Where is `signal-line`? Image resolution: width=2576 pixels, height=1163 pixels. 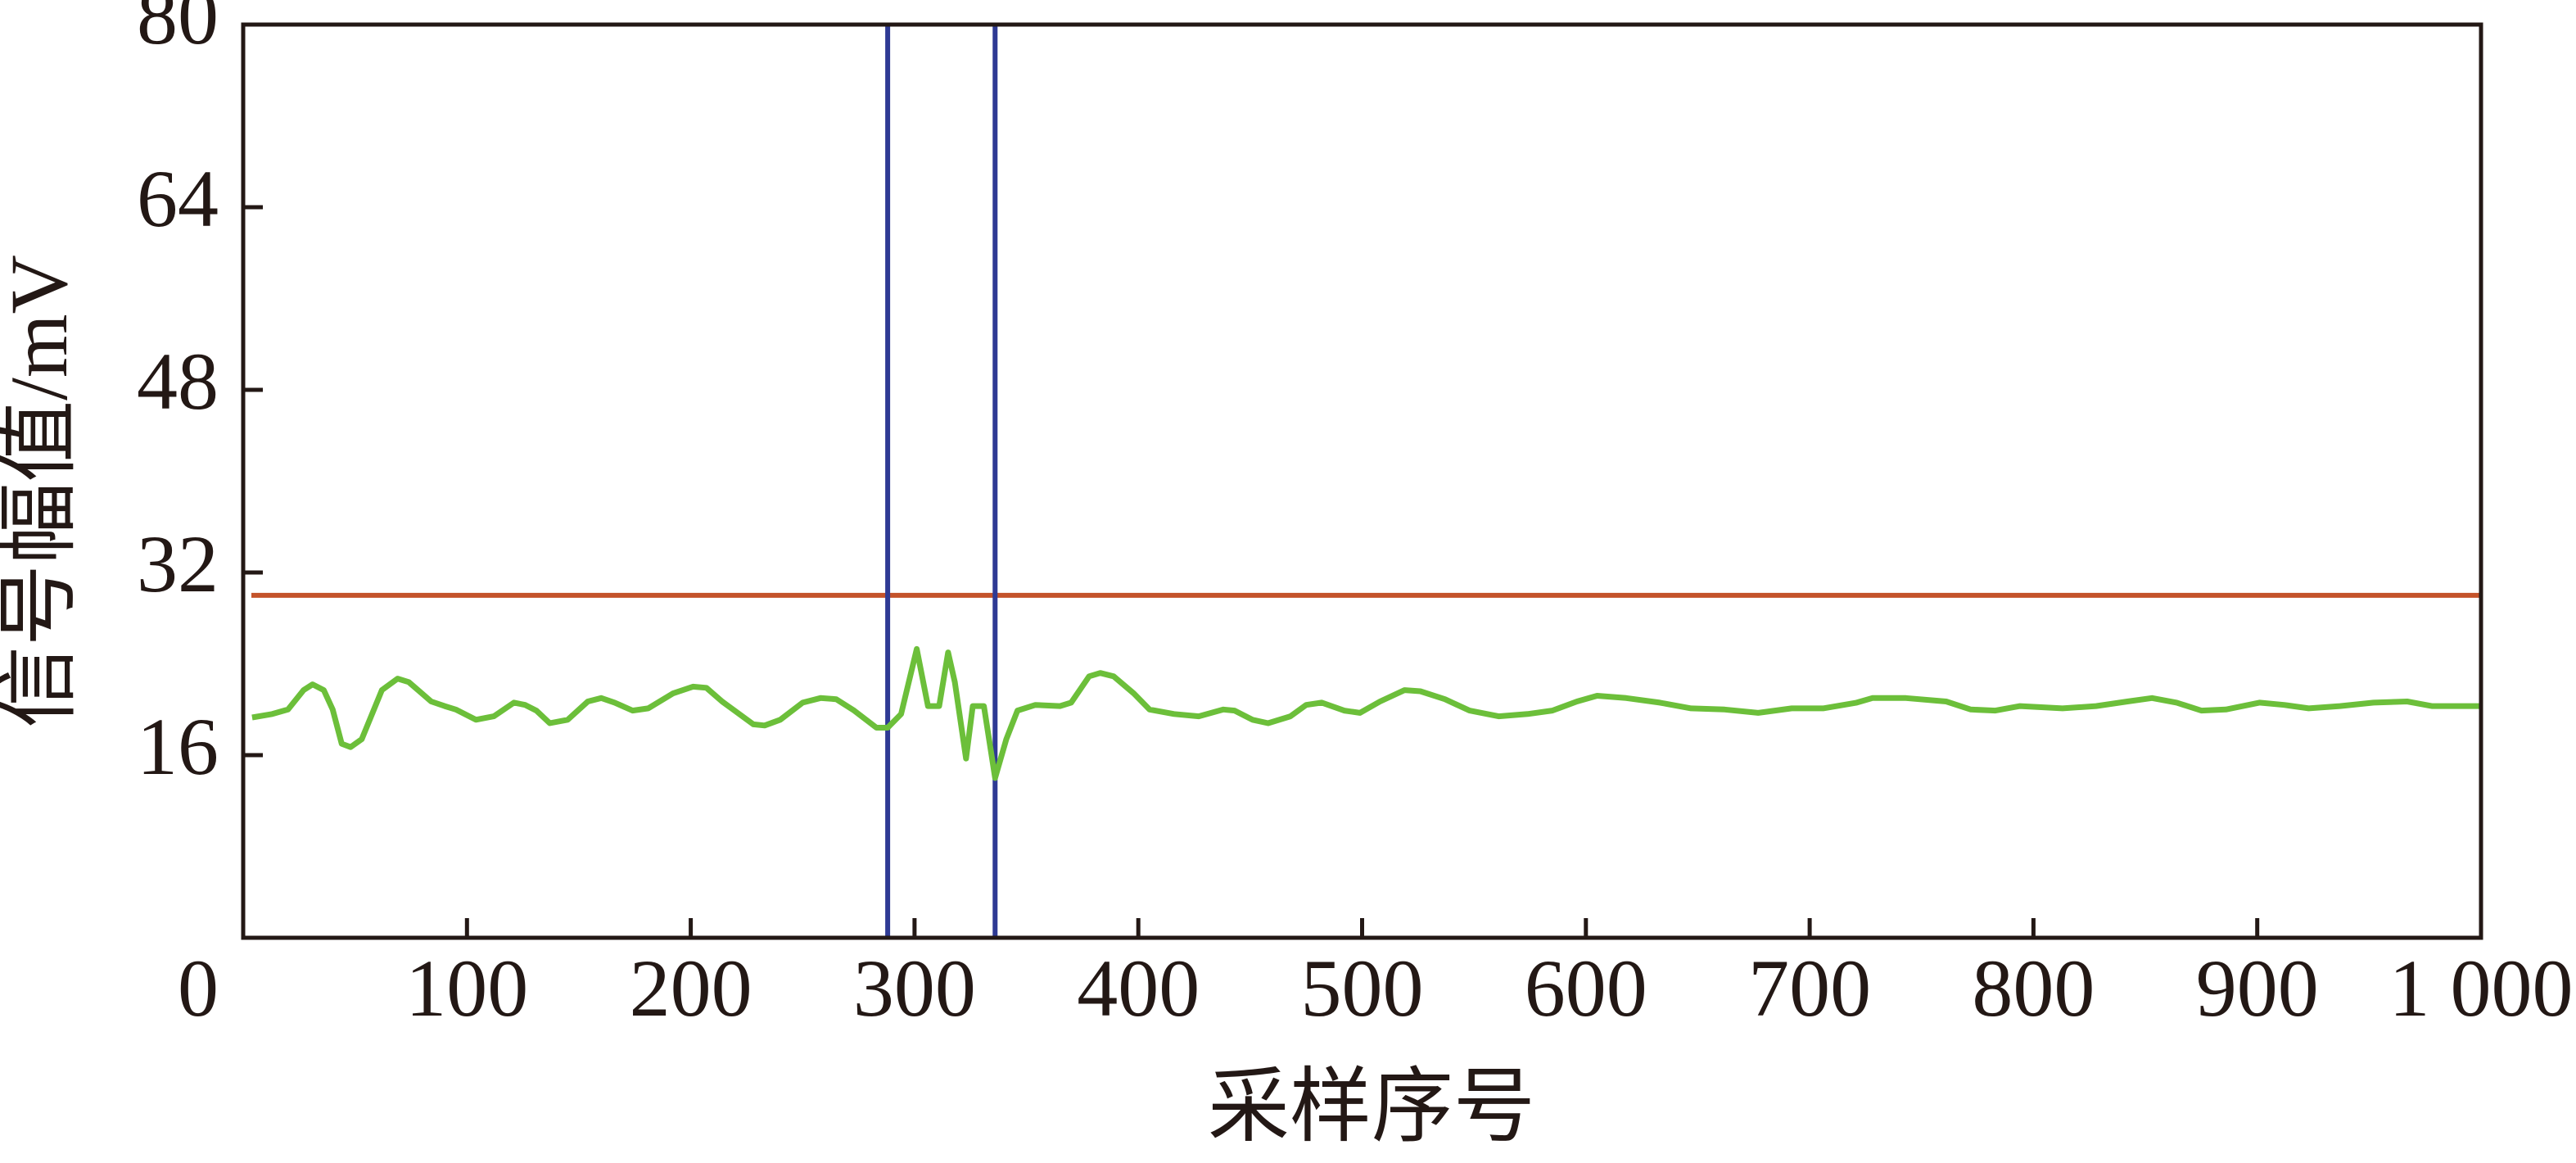 signal-line is located at coordinates (1366, 713).